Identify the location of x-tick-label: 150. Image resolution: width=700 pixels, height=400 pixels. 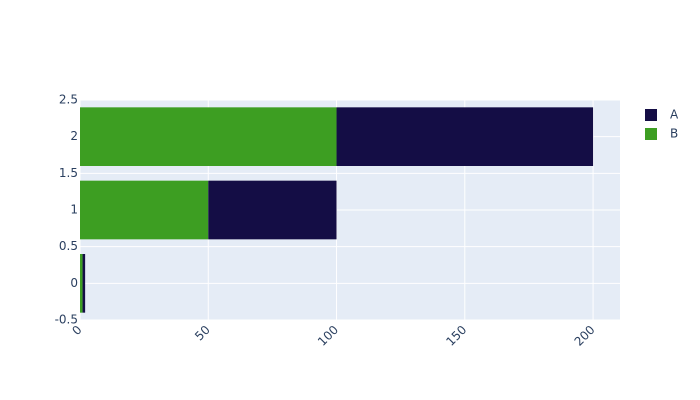
(456, 336).